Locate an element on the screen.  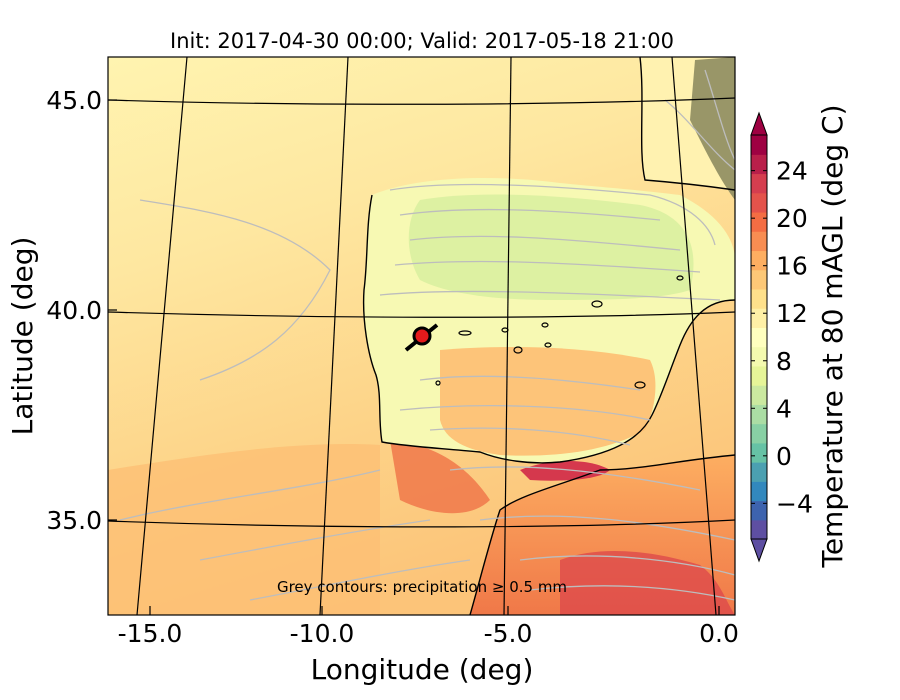
y-tick-label: 40.0 is located at coordinates (74, 310).